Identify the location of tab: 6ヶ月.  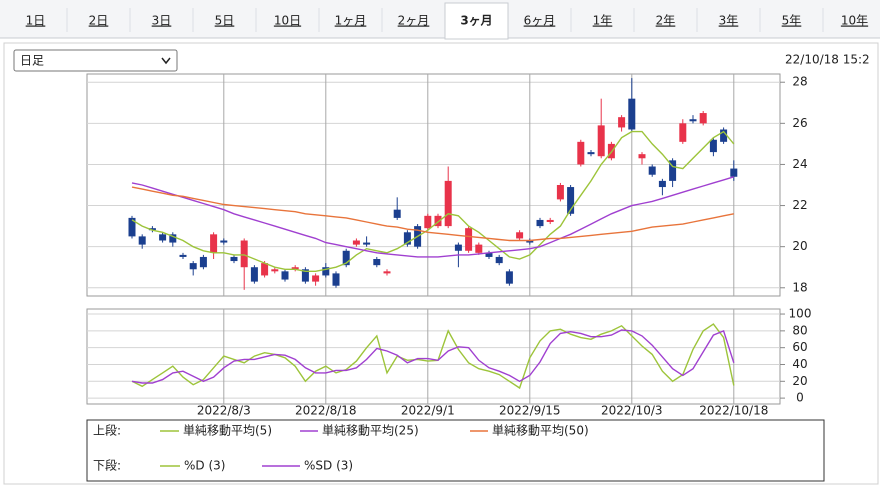
(540, 21).